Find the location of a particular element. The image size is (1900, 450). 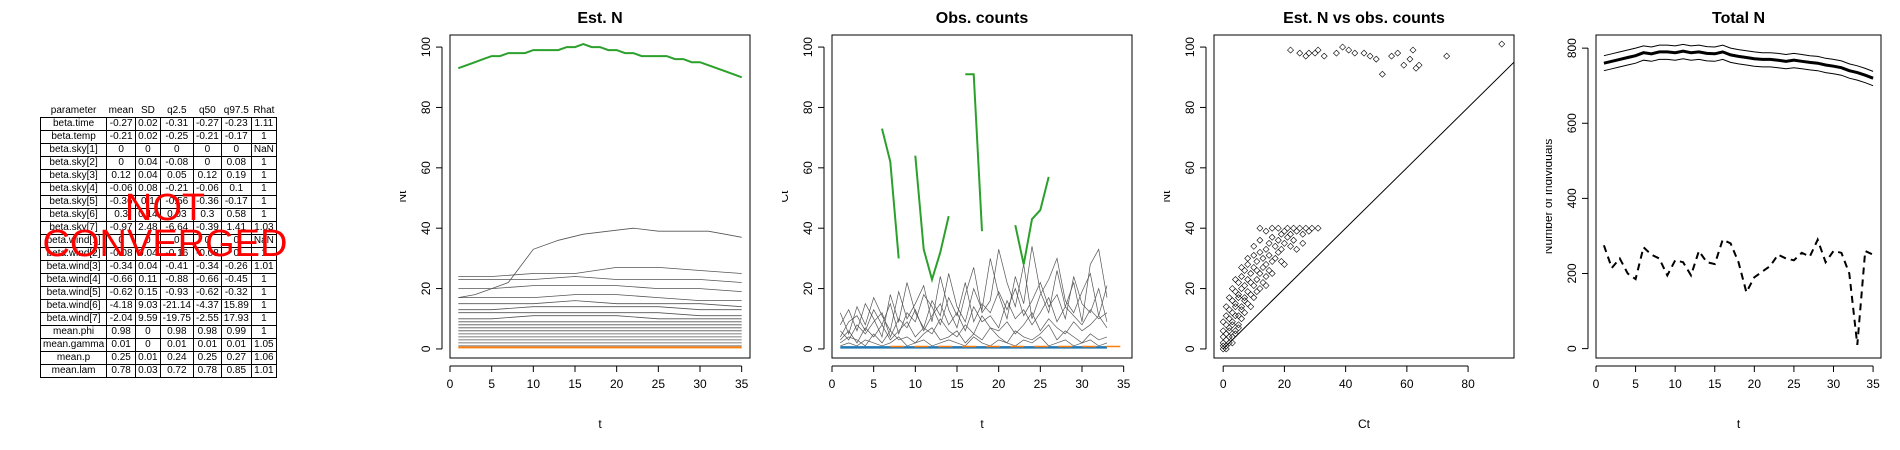

table-cell: beta.sky[1] is located at coordinates (73, 150).